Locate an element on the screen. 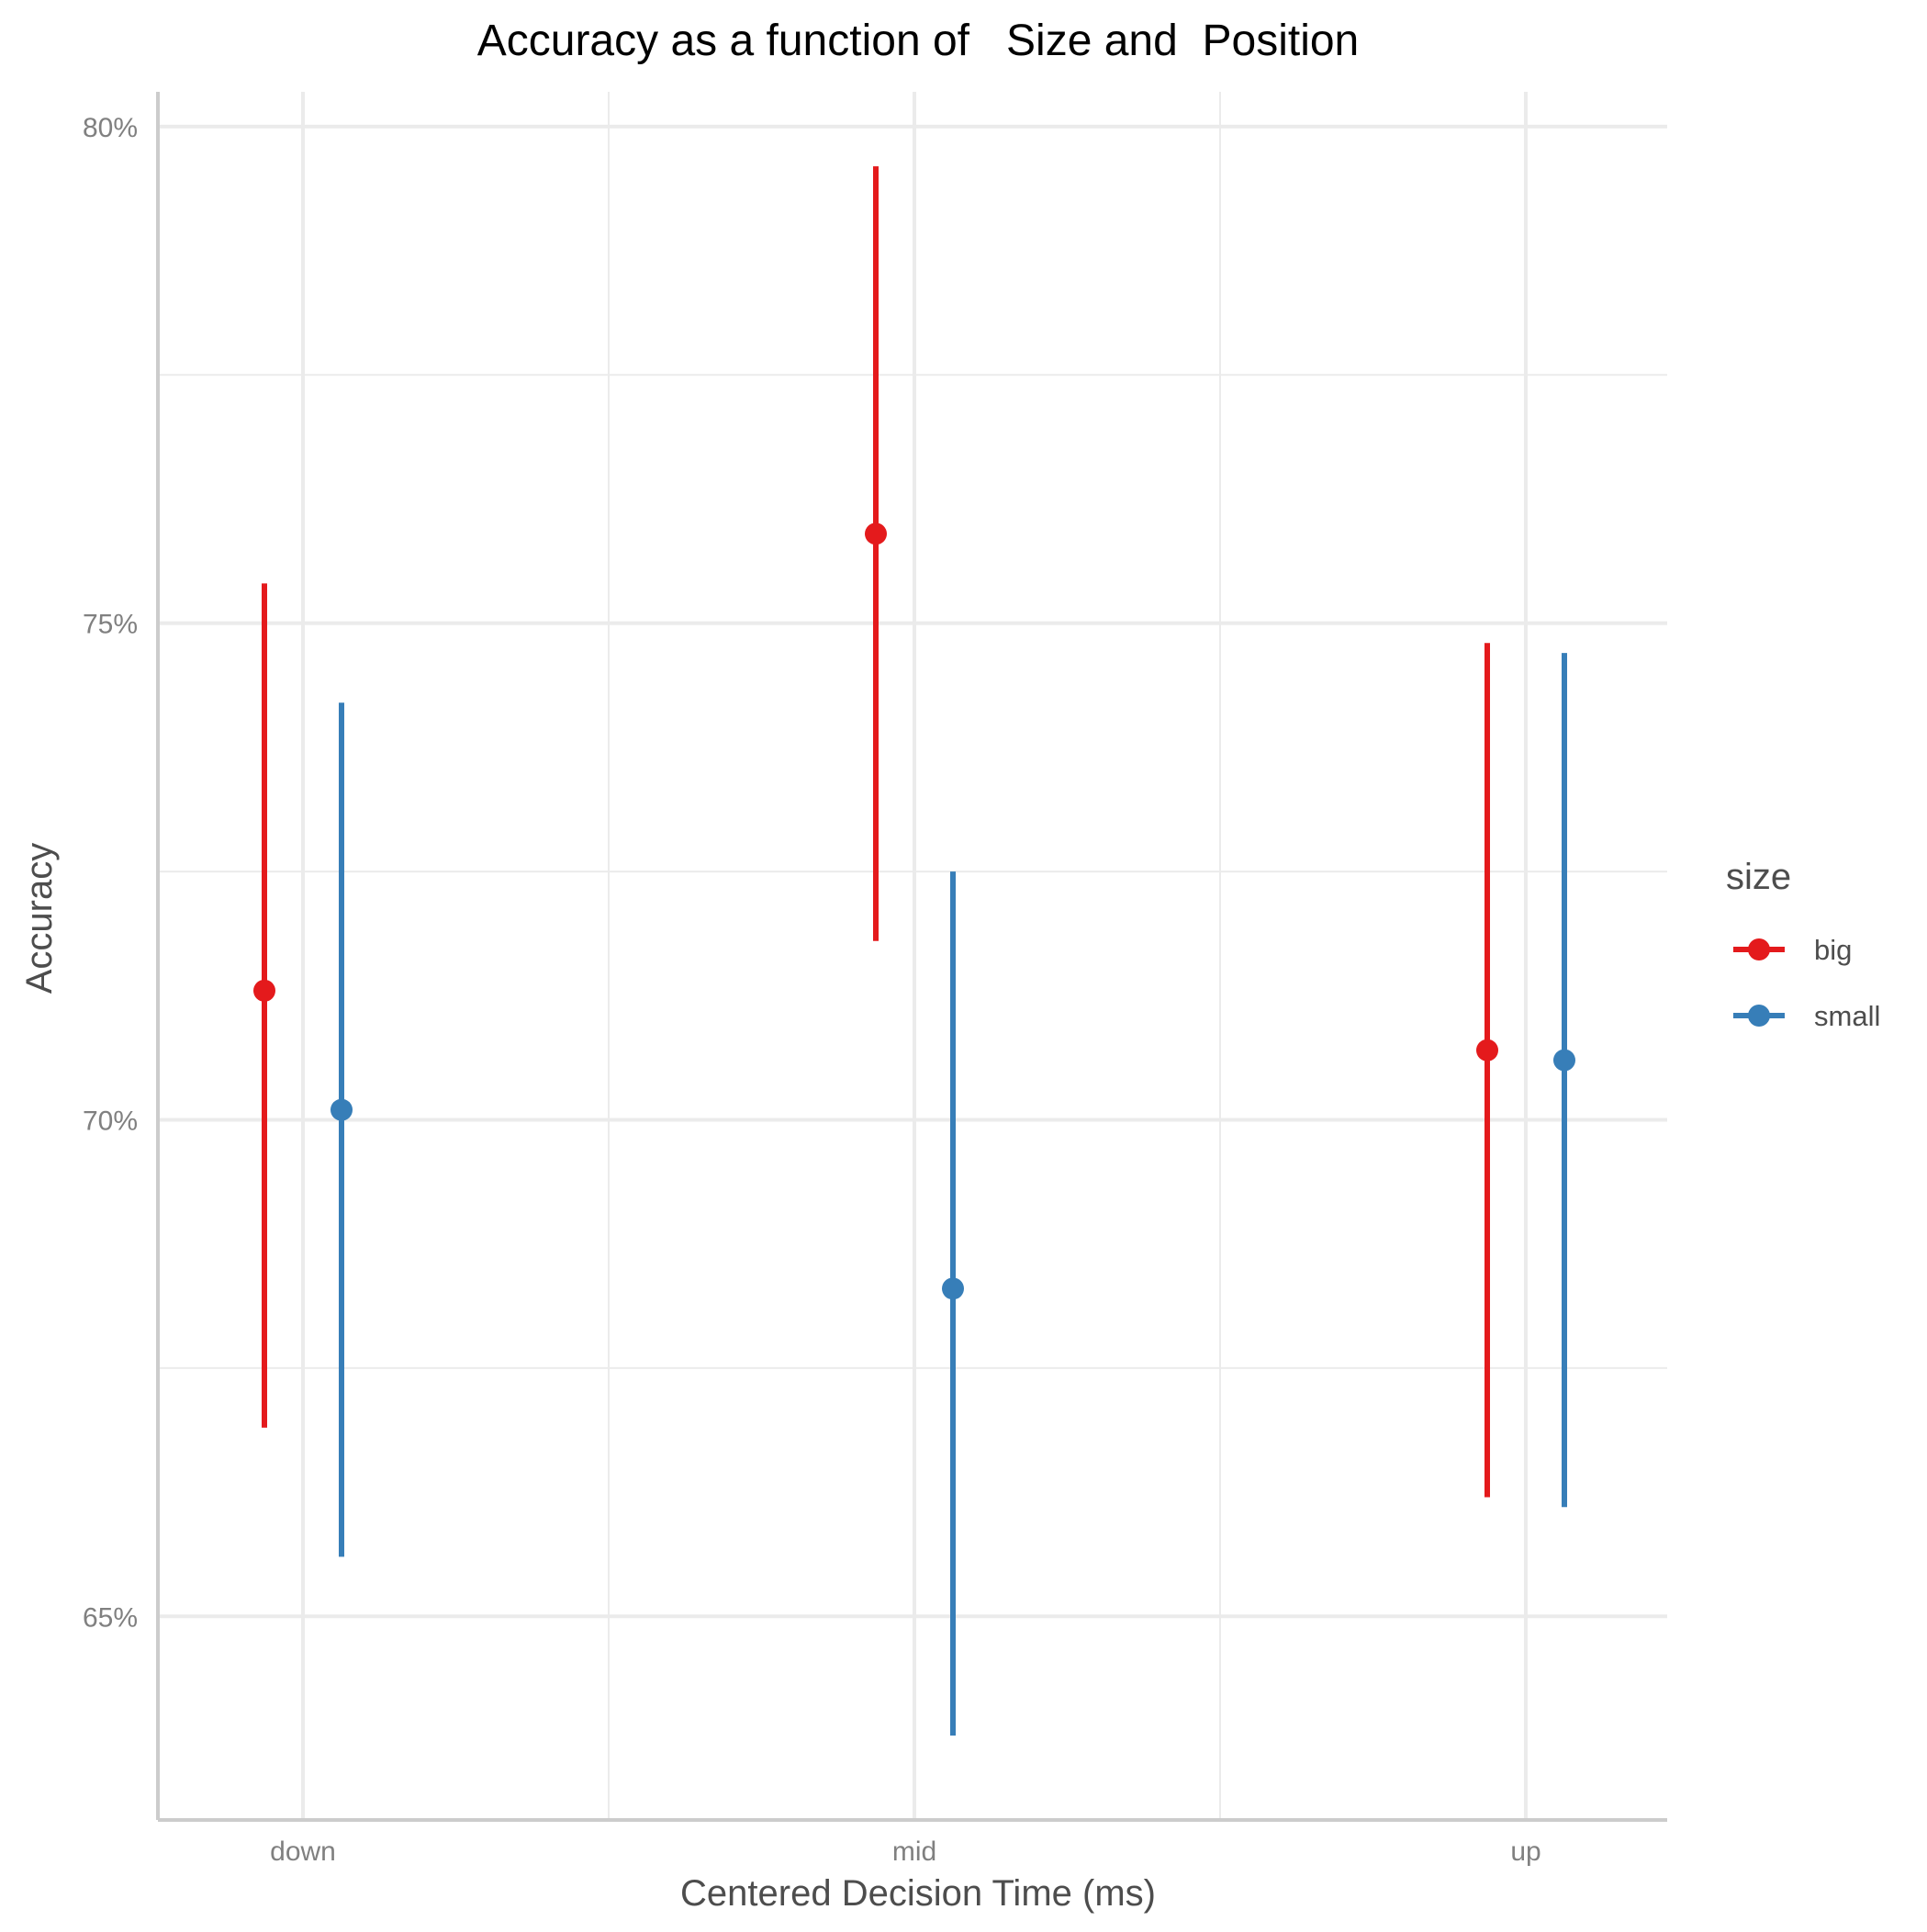  legend-key-point-small is located at coordinates (1759, 1016).